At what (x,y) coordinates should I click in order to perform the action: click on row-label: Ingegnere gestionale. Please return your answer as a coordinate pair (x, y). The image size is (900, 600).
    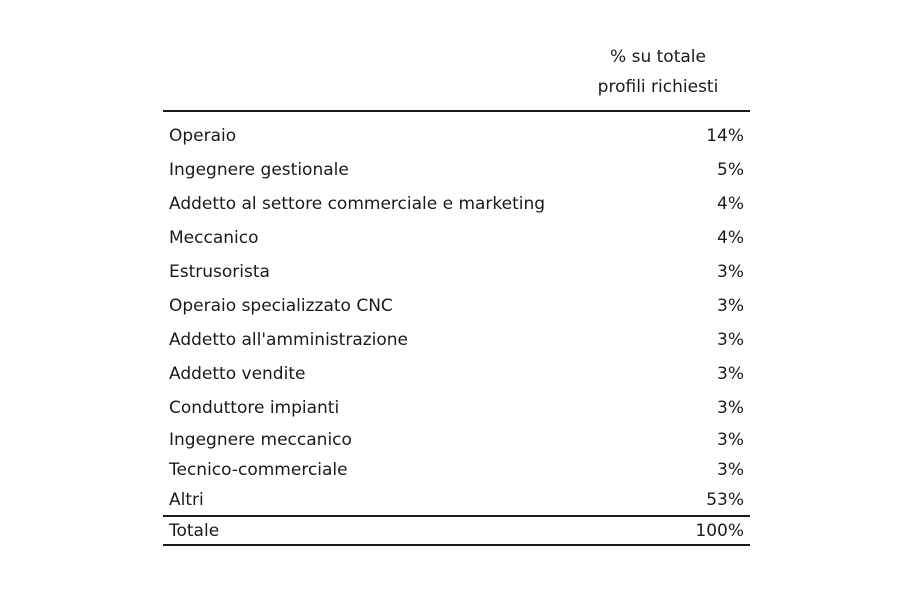
    Looking at the image, I should click on (259, 170).